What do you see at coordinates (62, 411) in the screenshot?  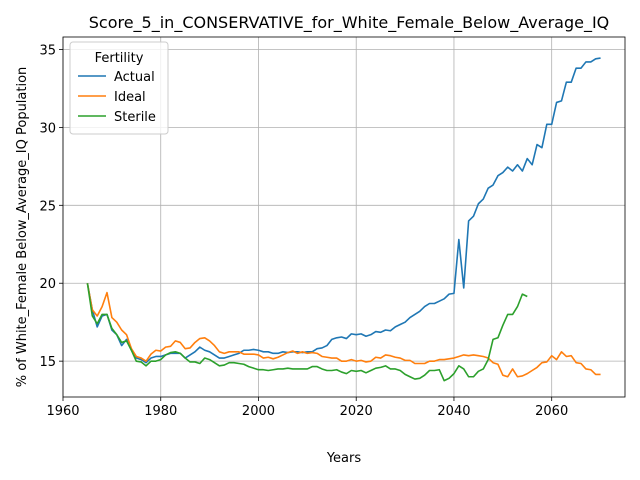 I see `x-tick-label: 1960` at bounding box center [62, 411].